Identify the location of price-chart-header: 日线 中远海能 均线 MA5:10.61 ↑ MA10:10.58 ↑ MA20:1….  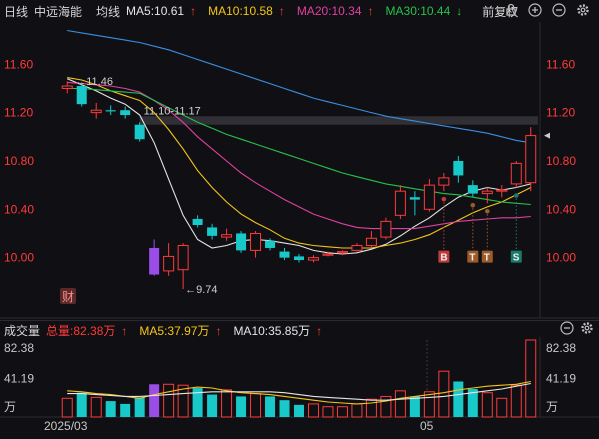
(299, 11).